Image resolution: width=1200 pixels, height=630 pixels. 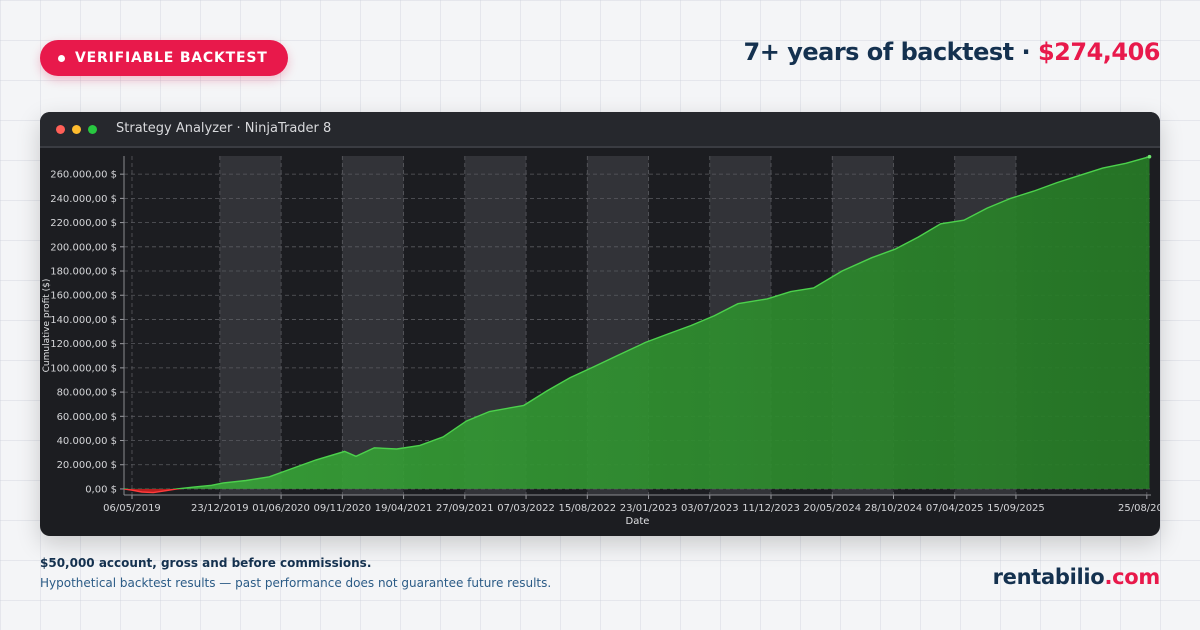 I want to click on y-axis-label: Cumulative profit ($), so click(x=47, y=326).